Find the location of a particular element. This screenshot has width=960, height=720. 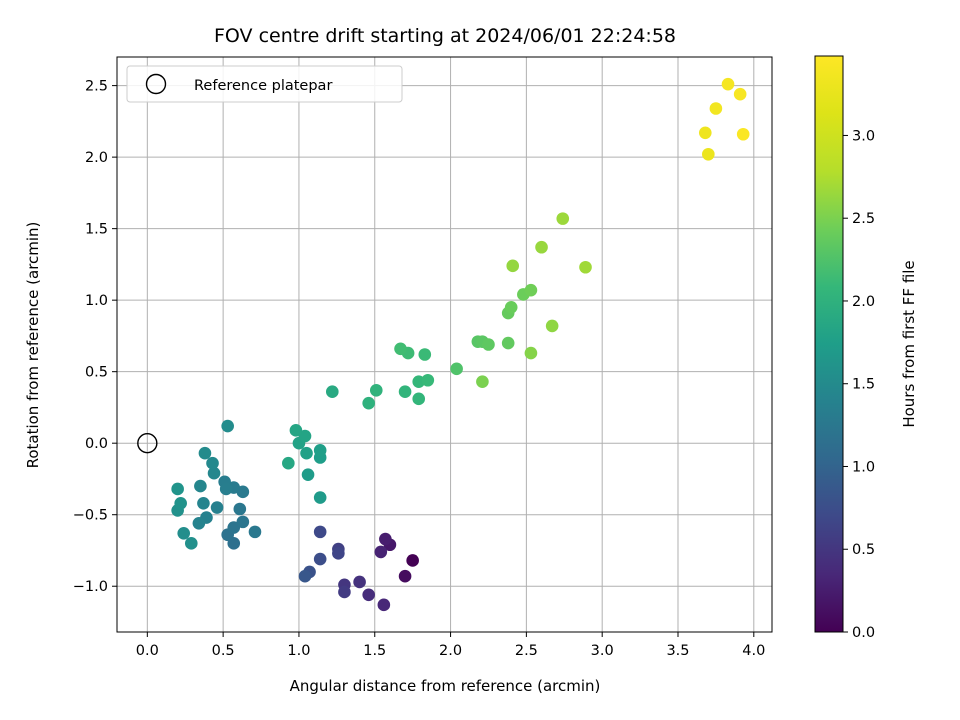

y-tick-label: 1.0 is located at coordinates (96, 301).